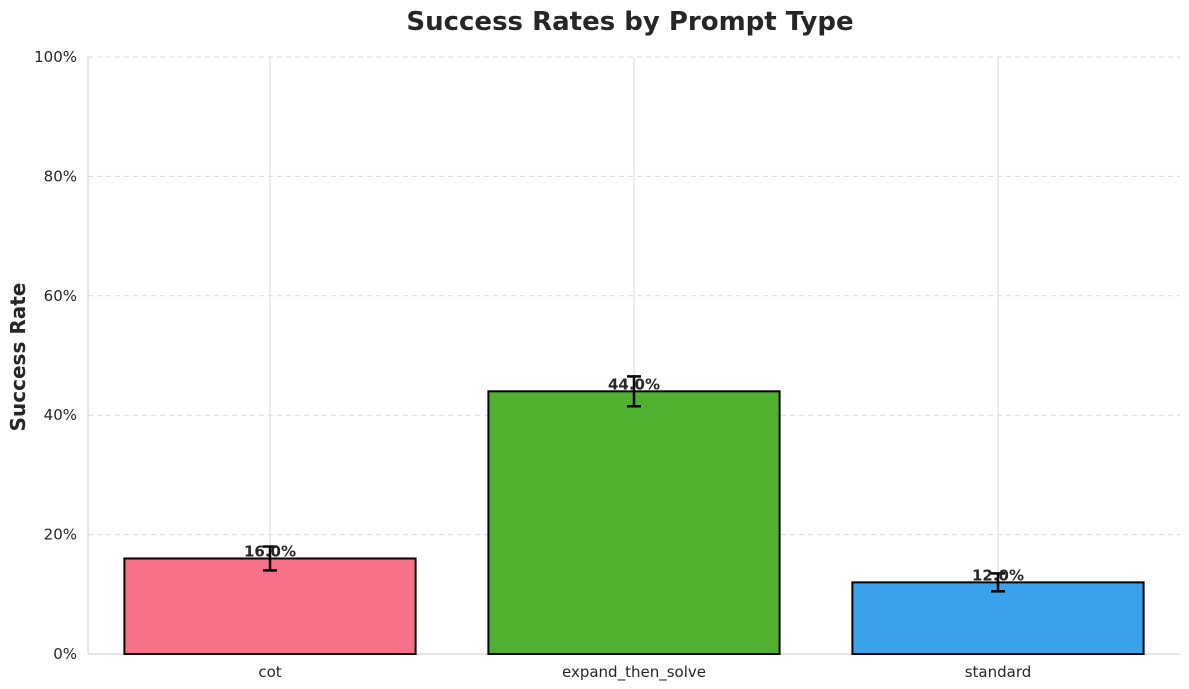 The width and height of the screenshot is (1189, 689). What do you see at coordinates (634, 384) in the screenshot?
I see `value-label: 44.0%` at bounding box center [634, 384].